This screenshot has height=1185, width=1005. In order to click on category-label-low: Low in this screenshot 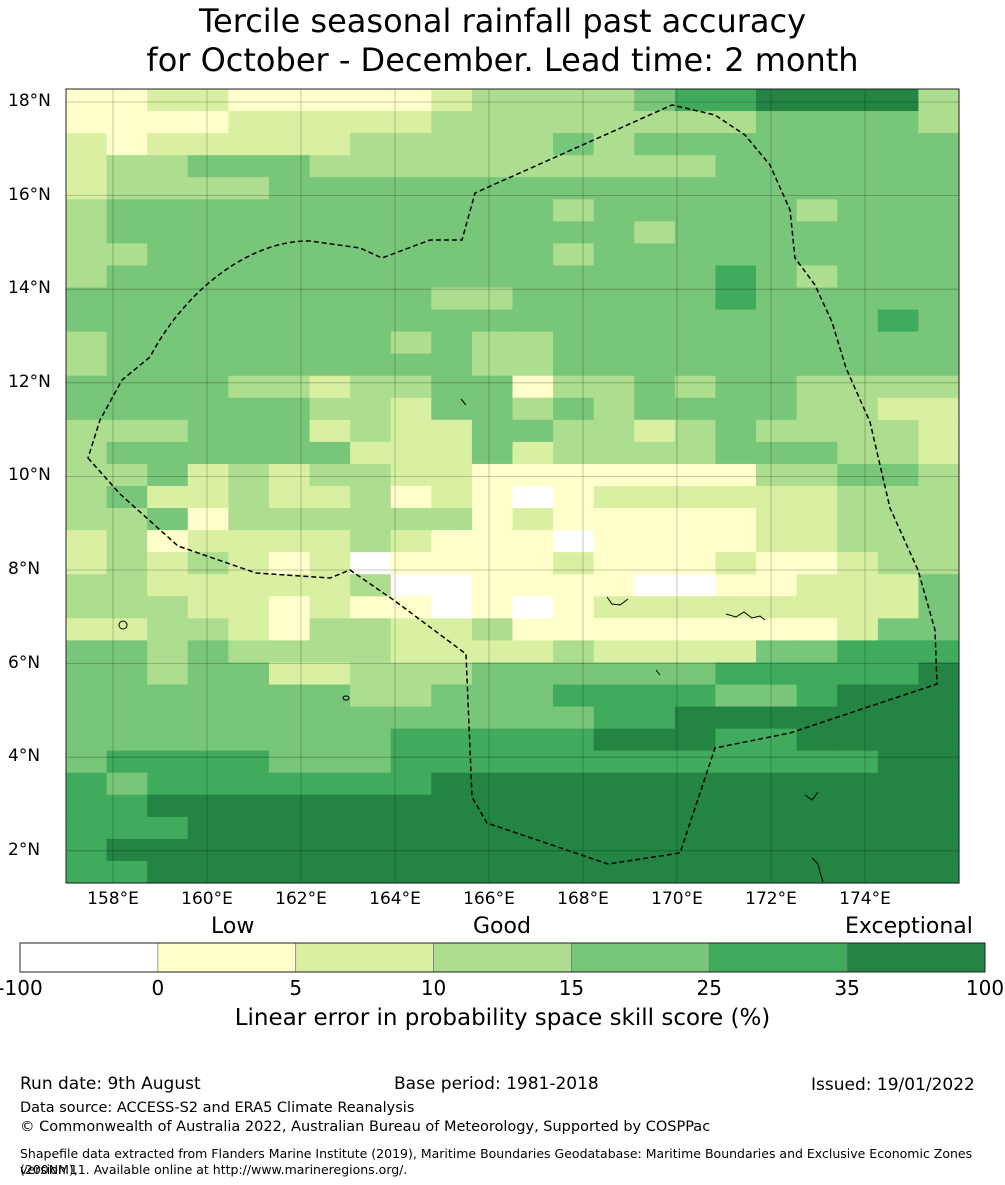, I will do `click(233, 926)`.